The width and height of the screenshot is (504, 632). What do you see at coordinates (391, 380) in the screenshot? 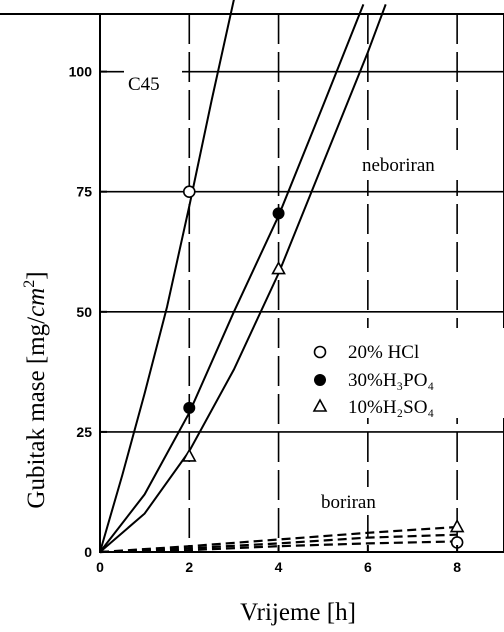
I see `legend-label-h3po4: 30%H₃PO₄` at bounding box center [391, 380].